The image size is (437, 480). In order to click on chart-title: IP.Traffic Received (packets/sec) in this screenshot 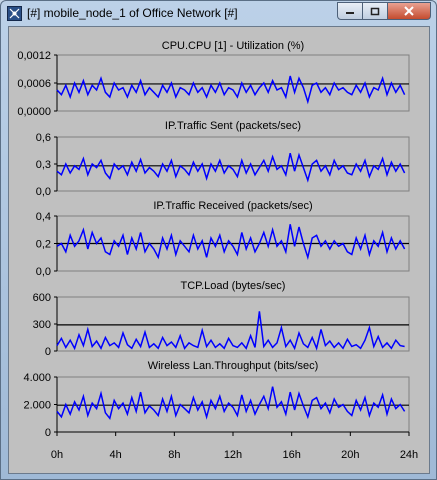, I will do `click(232, 206)`.